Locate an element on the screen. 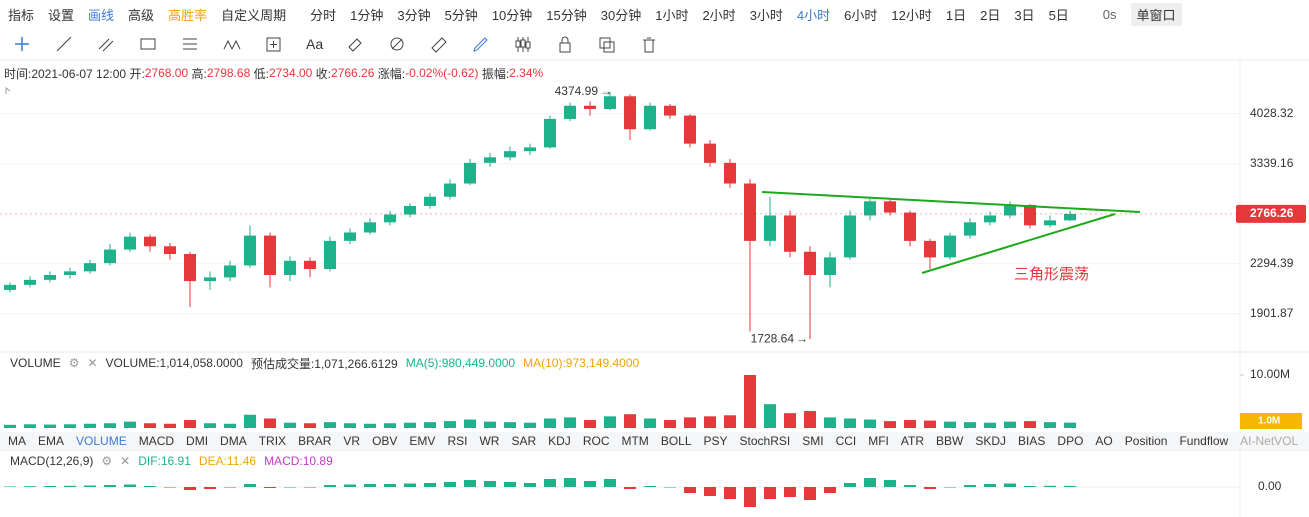  rect-tool is located at coordinates (148, 44).